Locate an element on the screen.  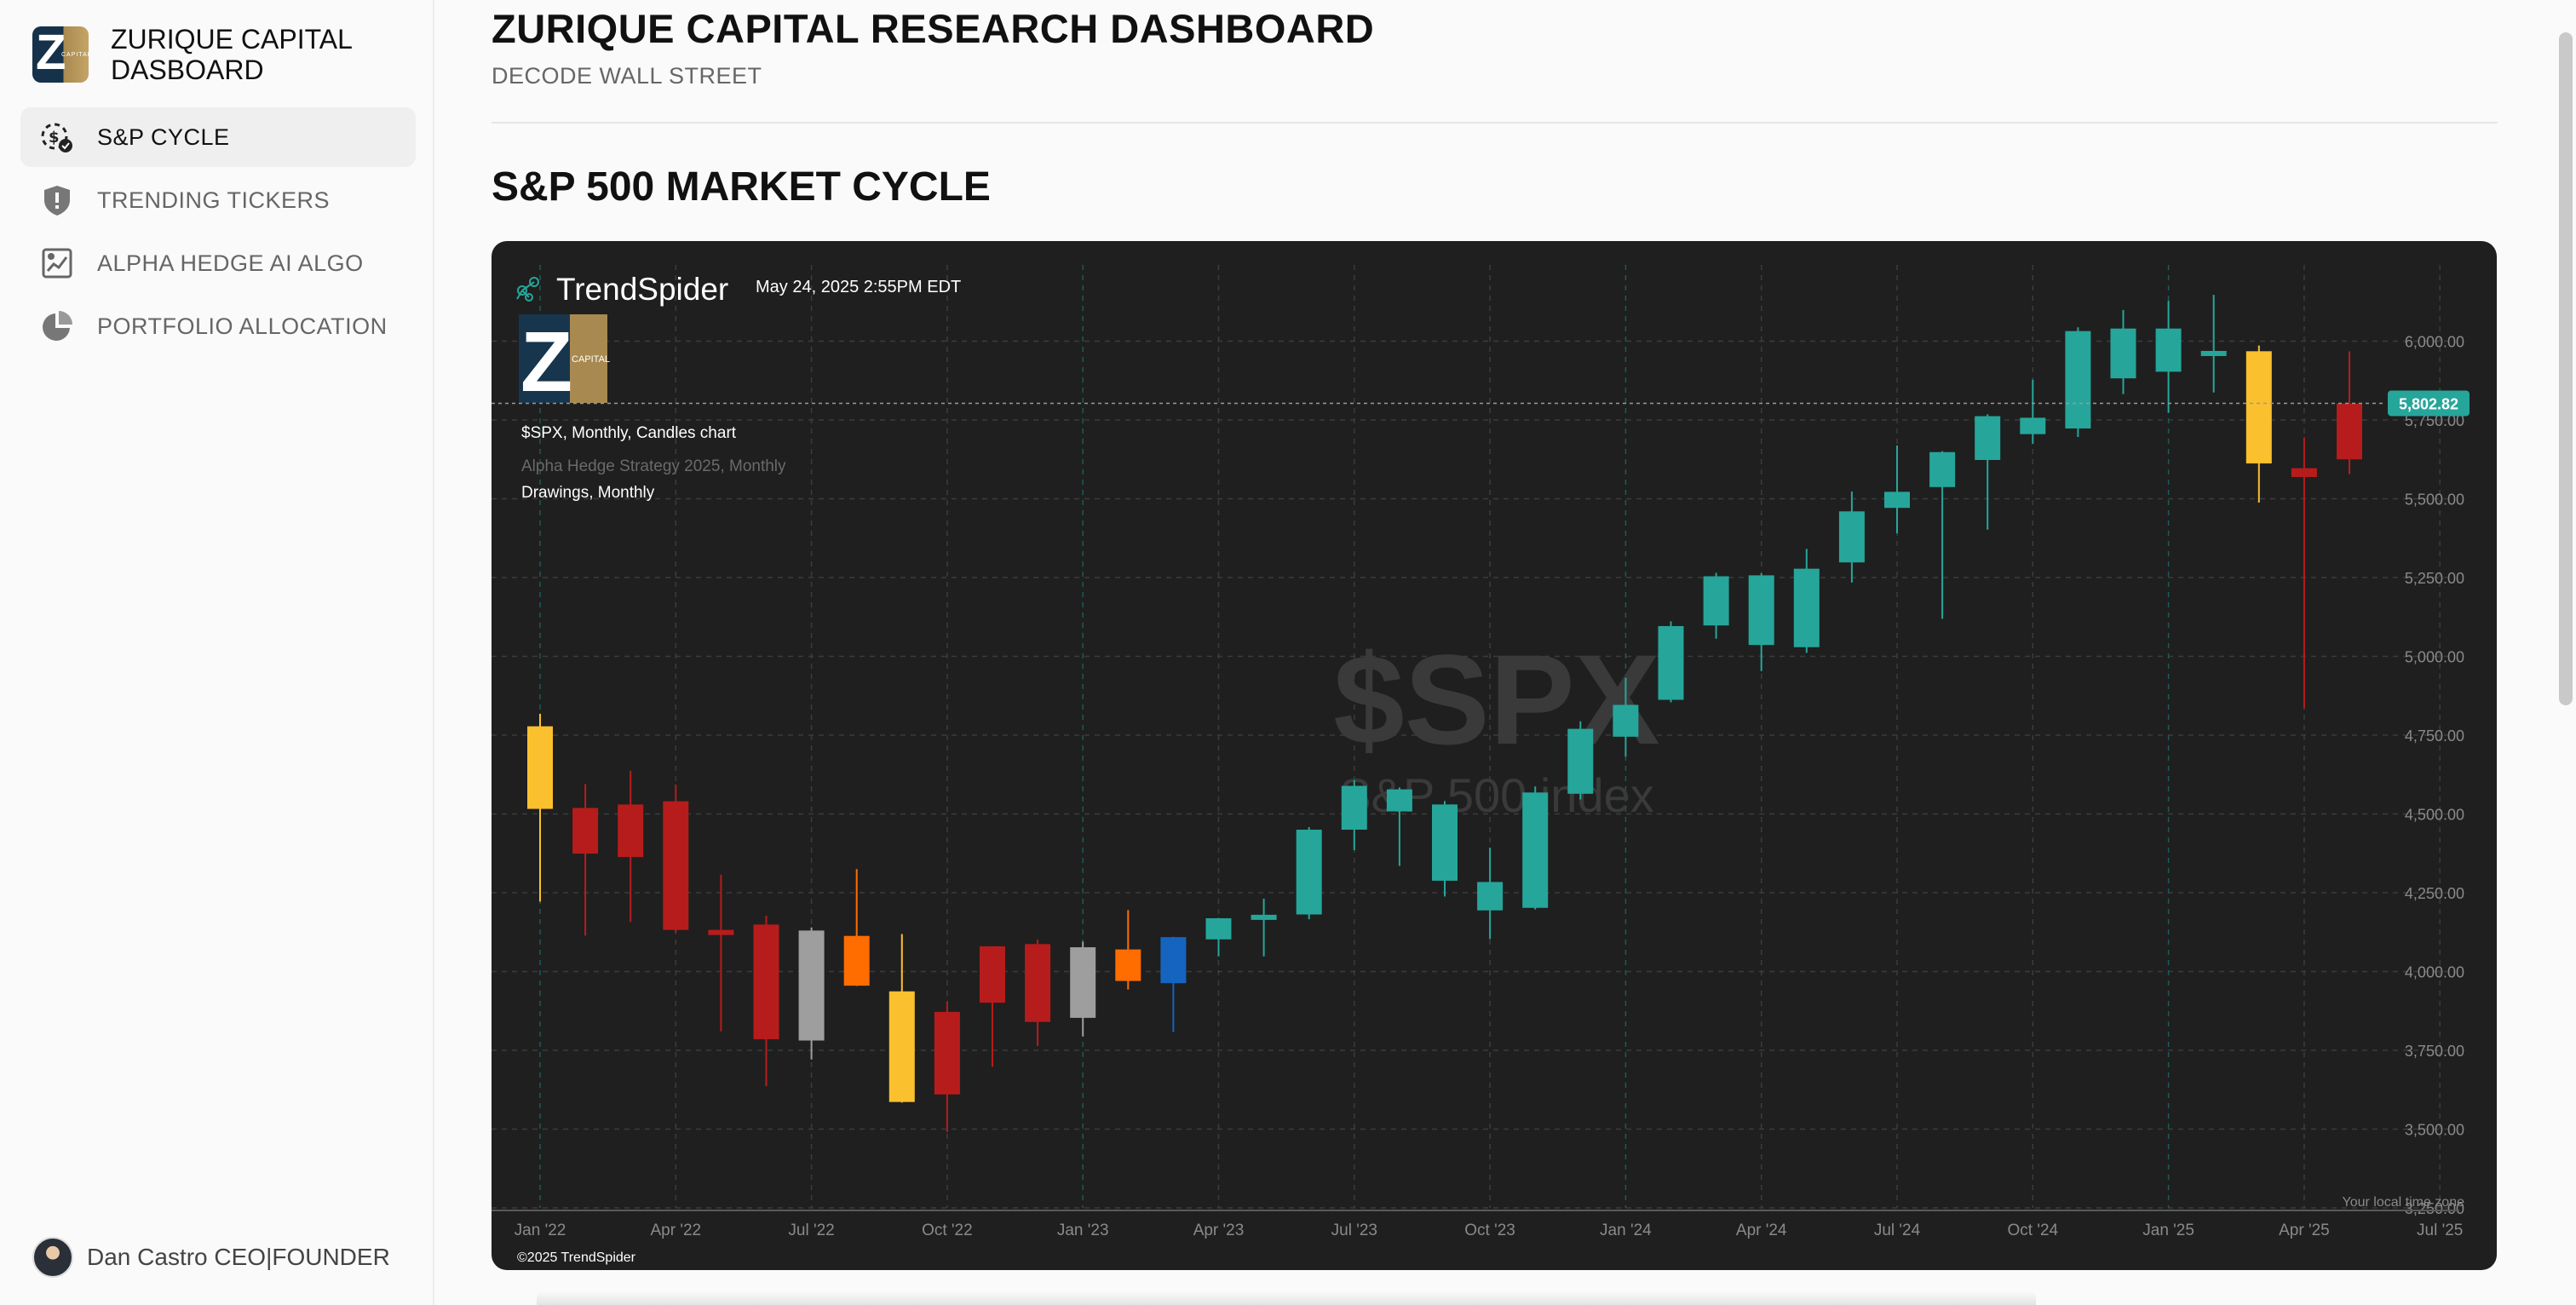
last-price-badge is located at coordinates (2429, 403).